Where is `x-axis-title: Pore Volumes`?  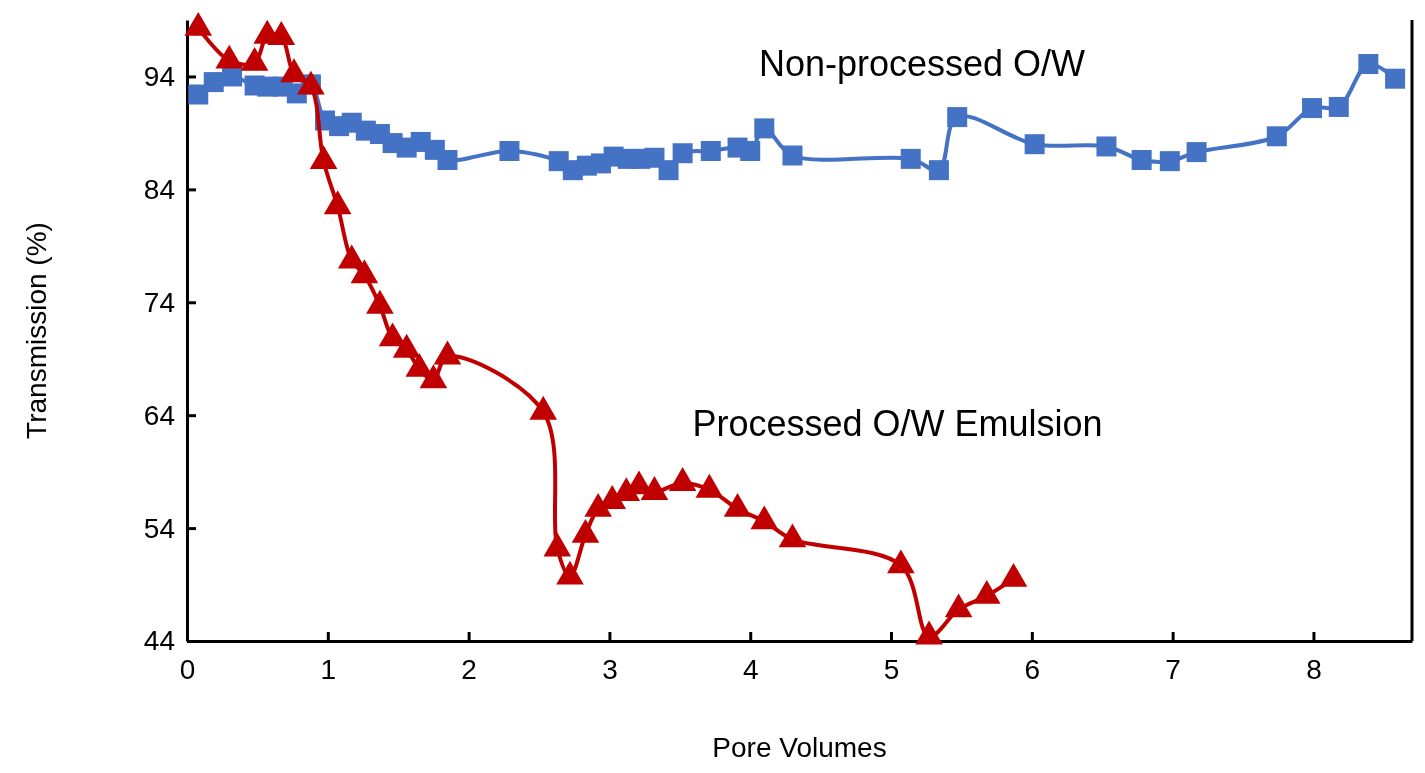
x-axis-title: Pore Volumes is located at coordinates (799, 747).